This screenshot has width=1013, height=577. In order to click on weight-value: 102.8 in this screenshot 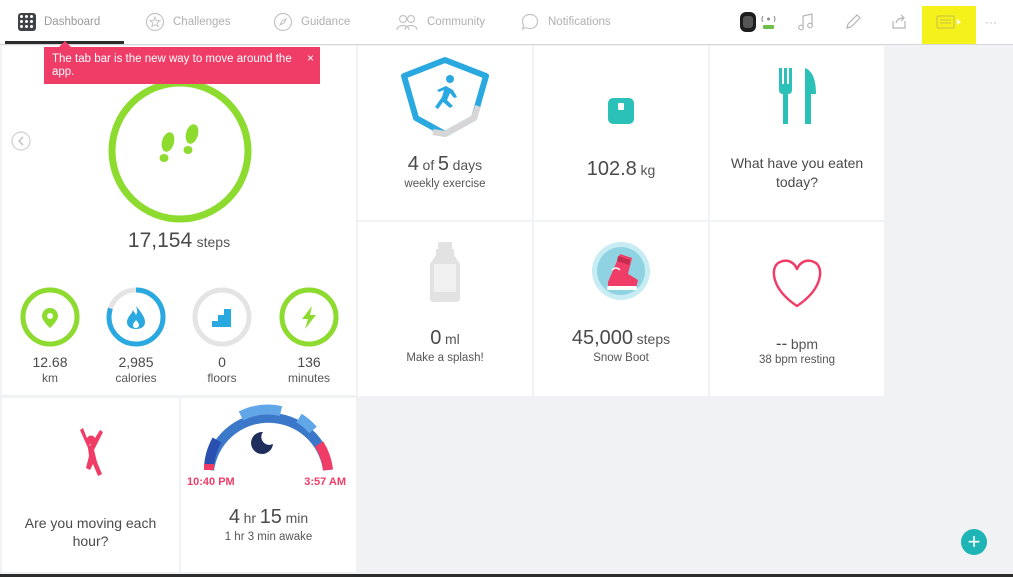, I will do `click(611, 169)`.